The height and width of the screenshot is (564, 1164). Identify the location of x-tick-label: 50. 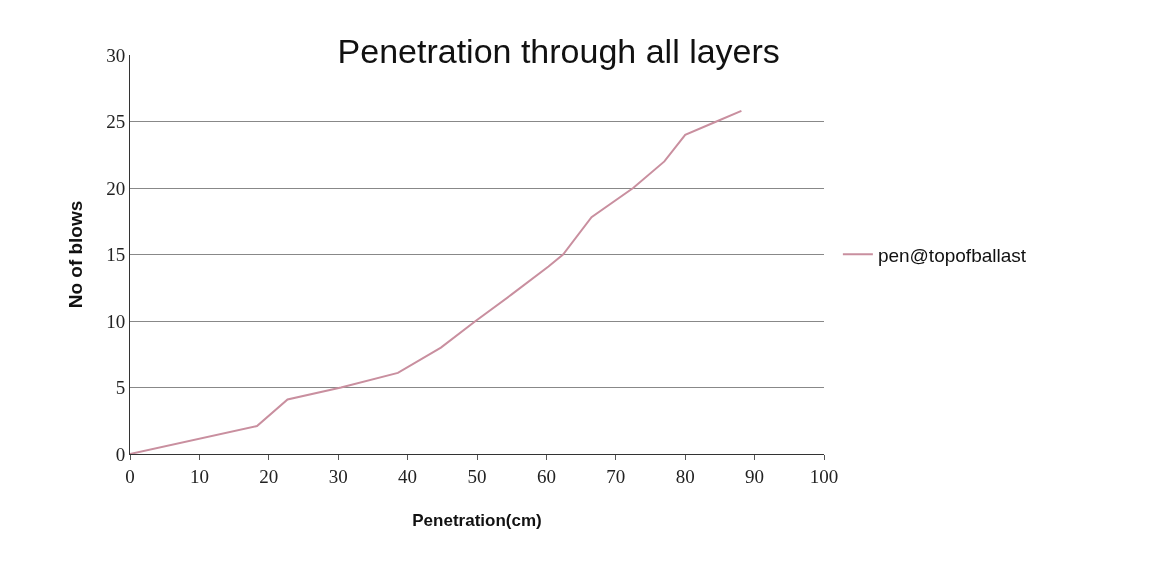
(477, 476).